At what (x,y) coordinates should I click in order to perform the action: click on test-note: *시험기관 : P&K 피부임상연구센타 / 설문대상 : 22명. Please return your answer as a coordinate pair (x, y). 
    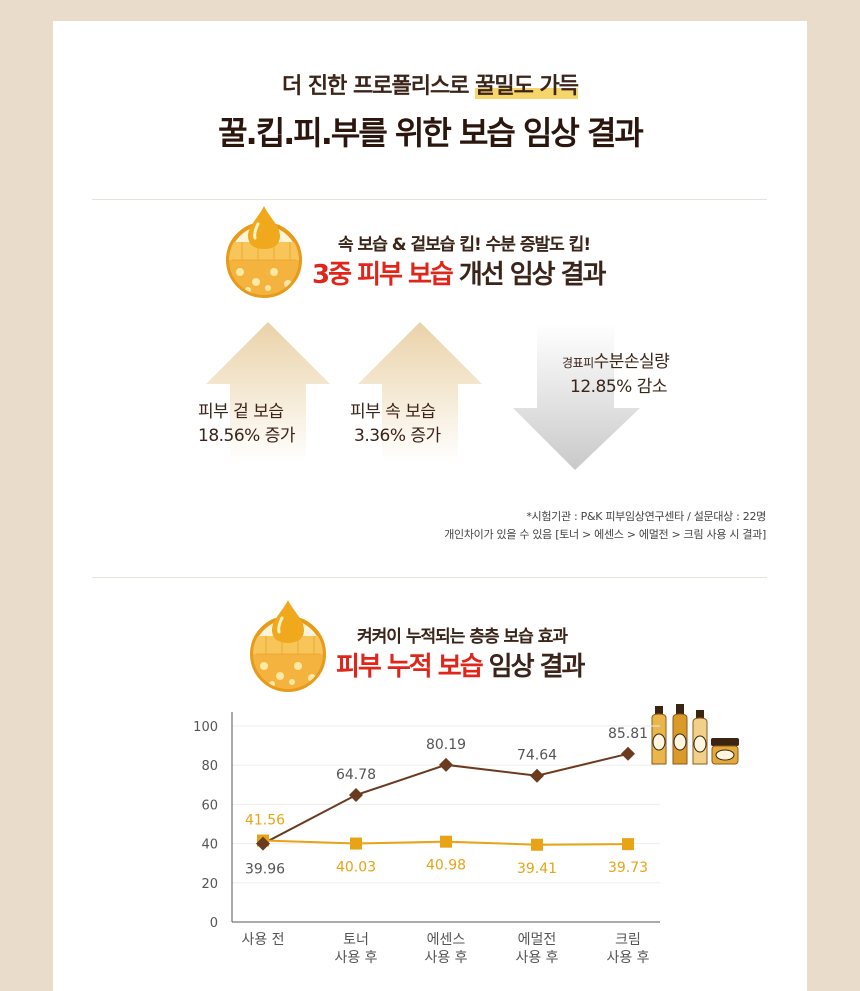
    Looking at the image, I should click on (646, 516).